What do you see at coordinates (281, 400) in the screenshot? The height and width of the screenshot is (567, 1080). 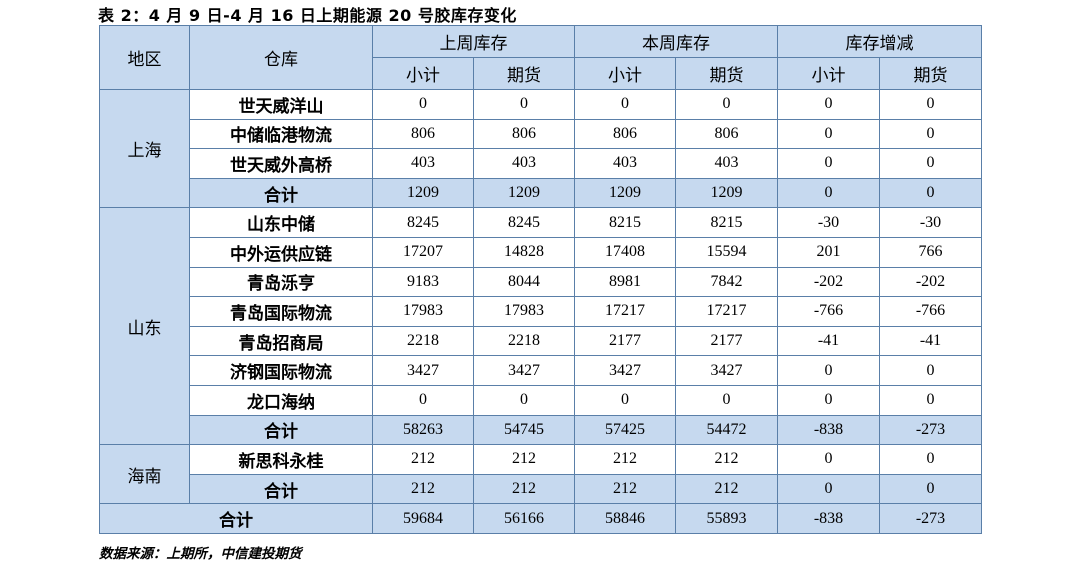 I see `warehouse-cell: 龙口海纳` at bounding box center [281, 400].